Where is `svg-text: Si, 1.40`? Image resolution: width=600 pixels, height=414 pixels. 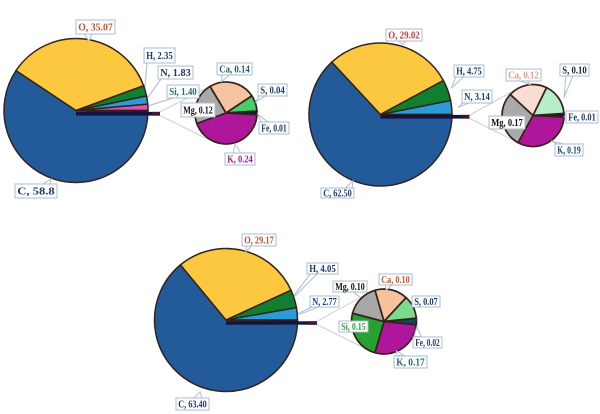 svg-text: Si, 1.40 is located at coordinates (183, 92).